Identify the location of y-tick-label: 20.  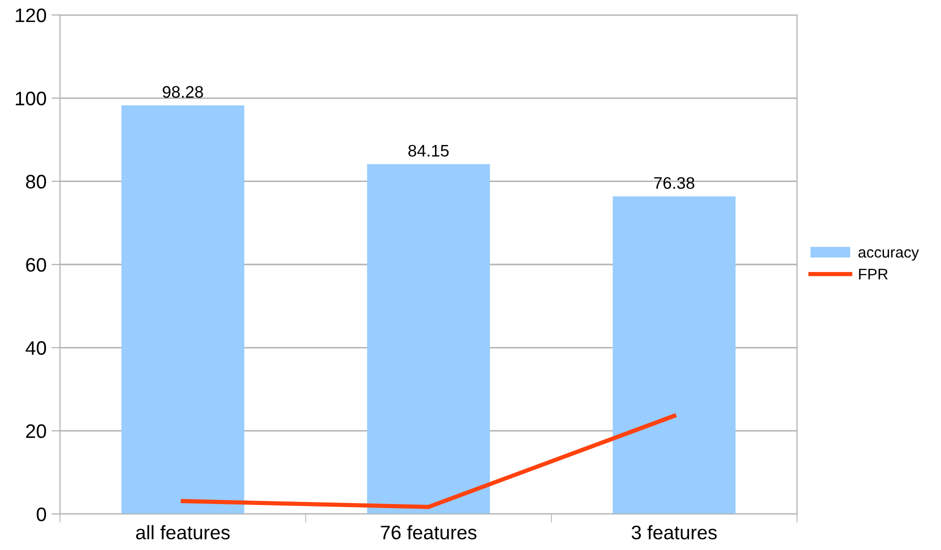
(36, 431).